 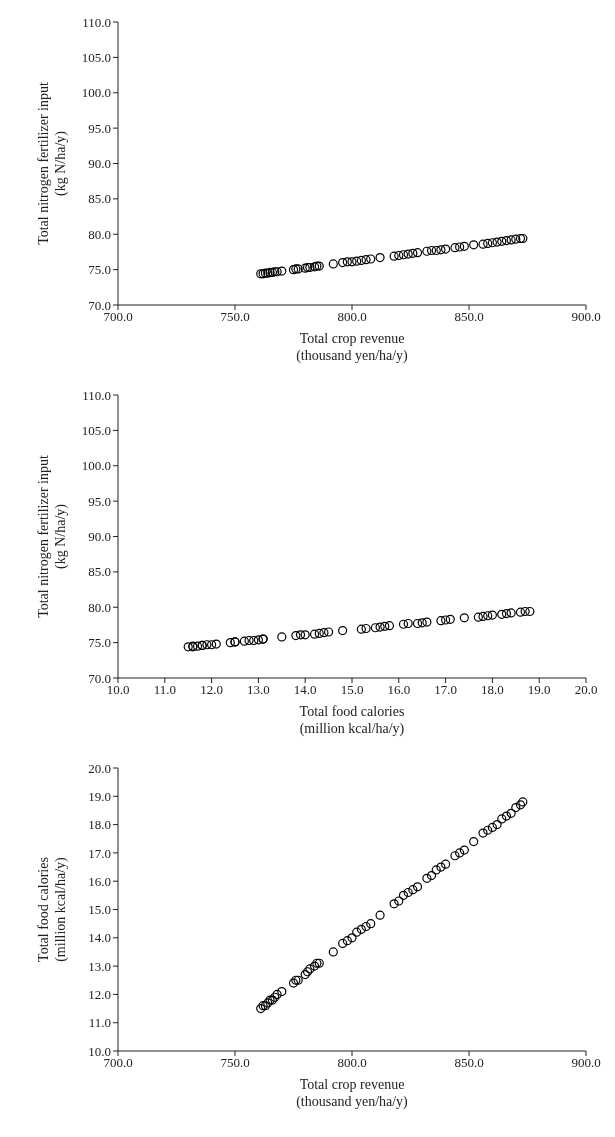 I want to click on y-tick-label: 16.0, so click(x=99, y=881).